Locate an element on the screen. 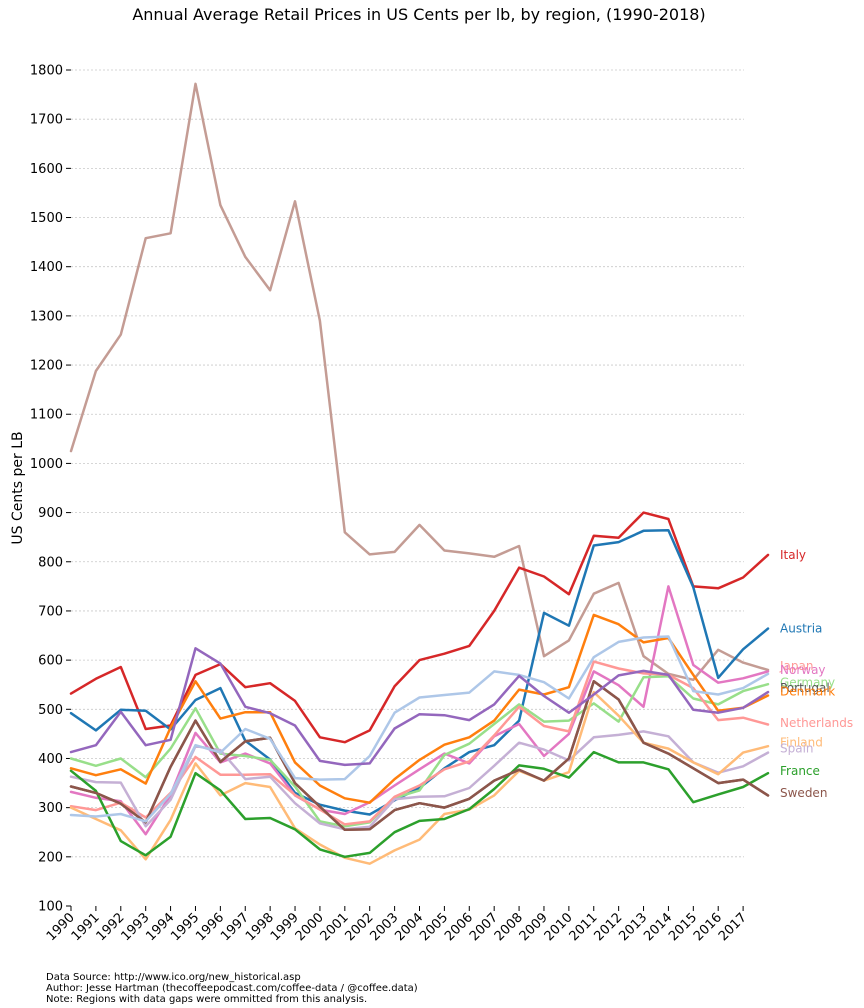  x-tick-label: 1993 is located at coordinates (135, 927).